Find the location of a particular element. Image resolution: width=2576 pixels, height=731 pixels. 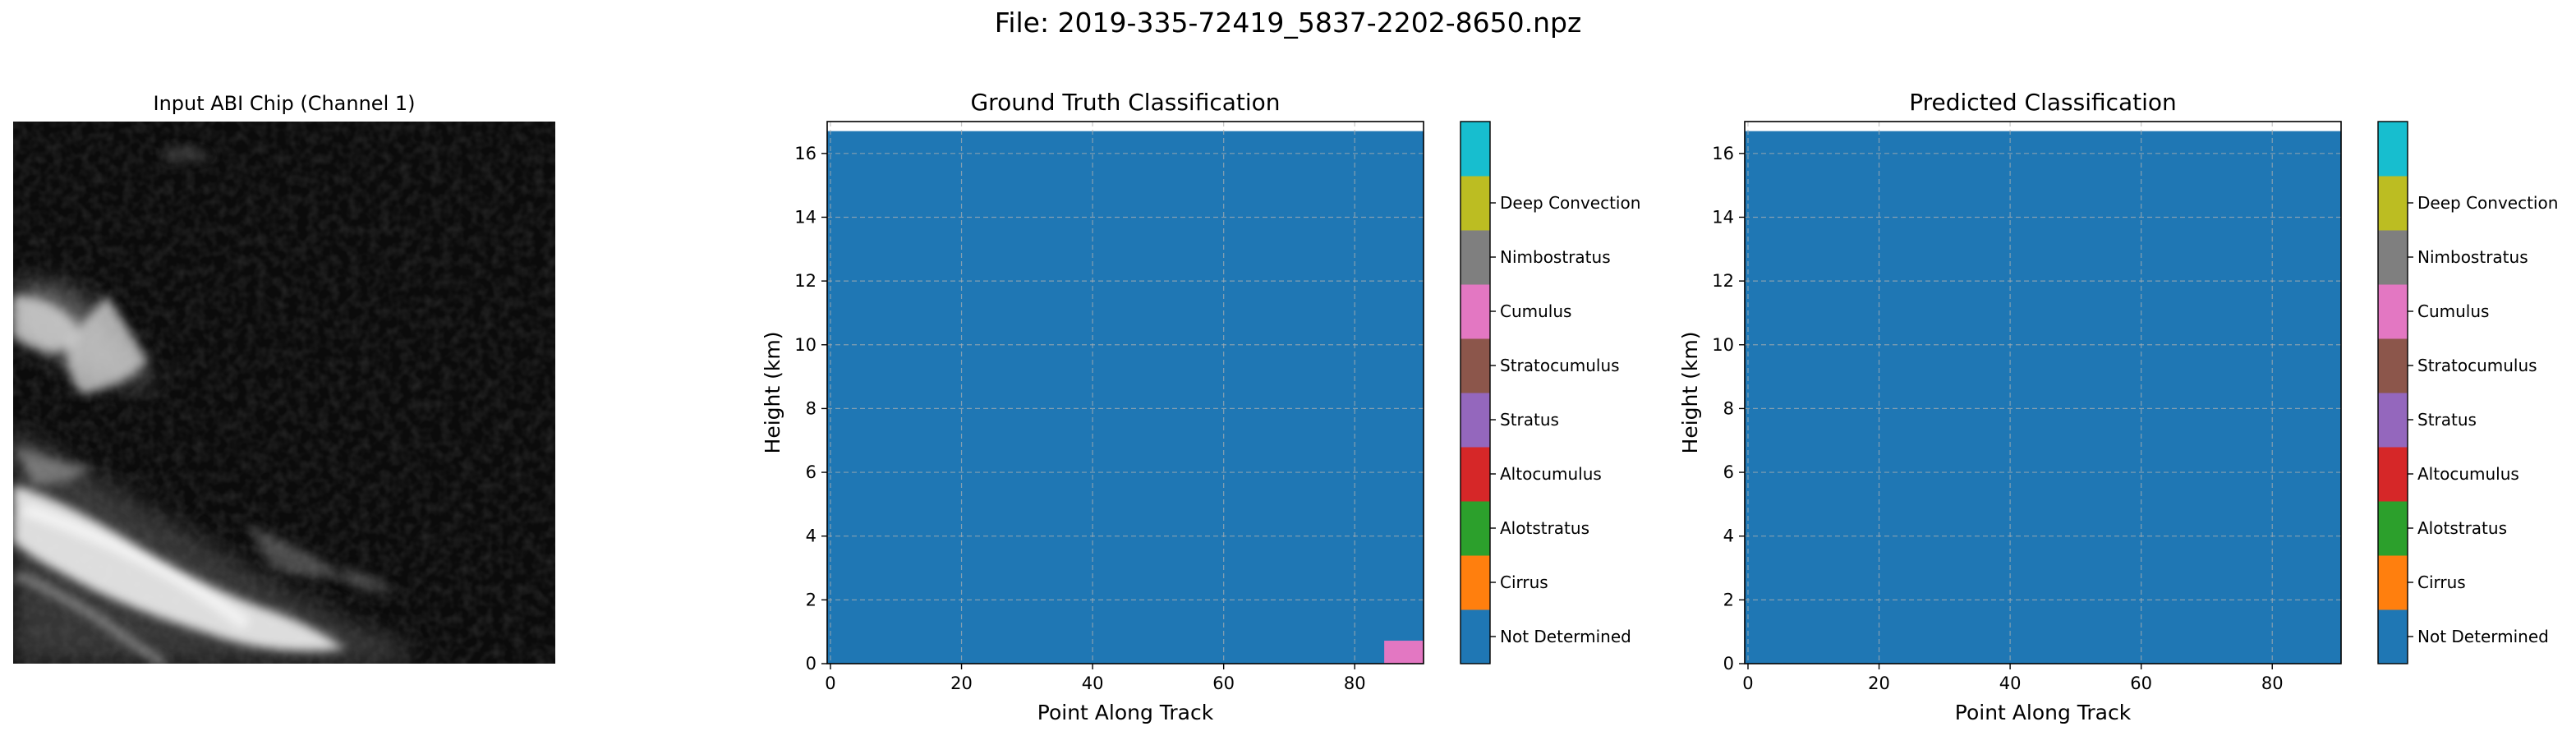

input-panel-title: Input ABI Chip (Channel 1) is located at coordinates (284, 103).